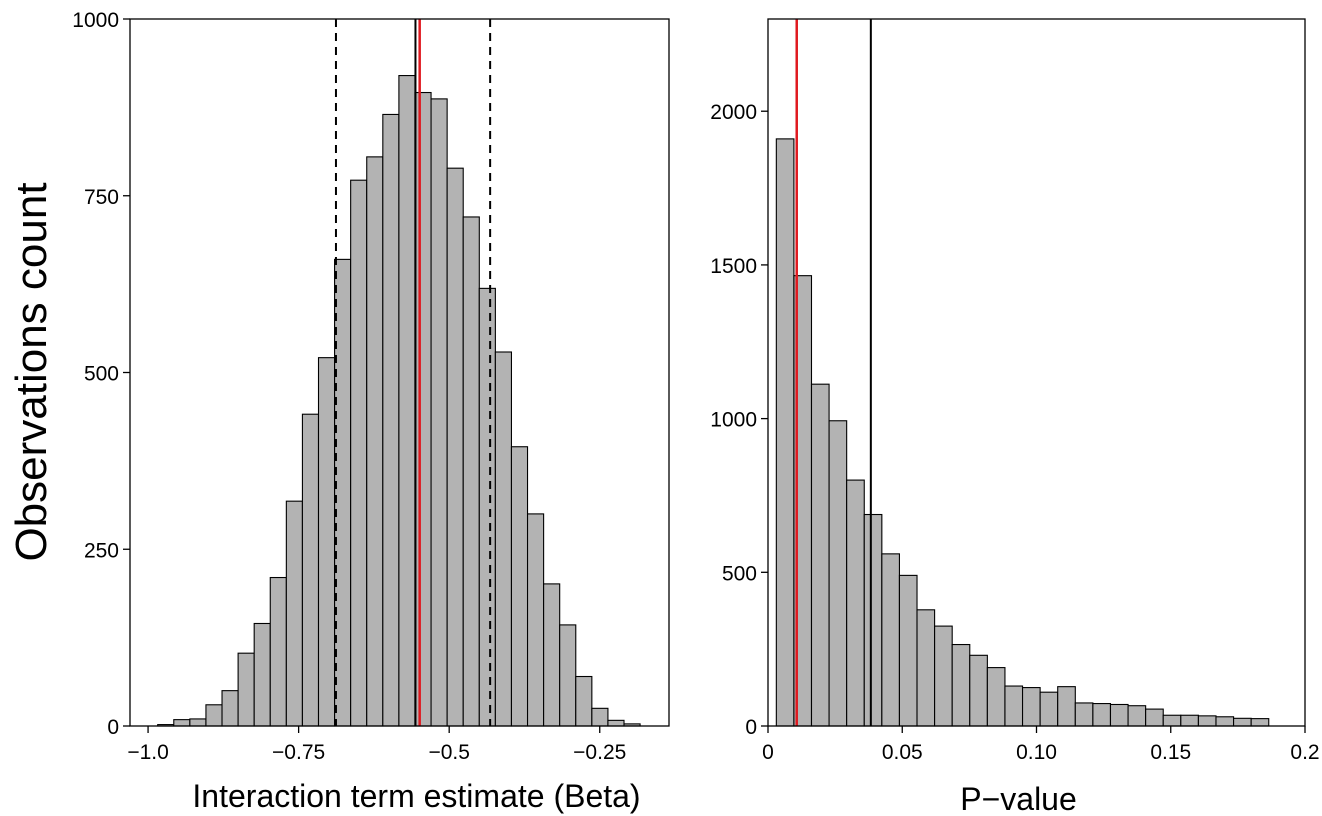  I want to click on x-tick-label-beta-2: −0.5, so click(448, 752).